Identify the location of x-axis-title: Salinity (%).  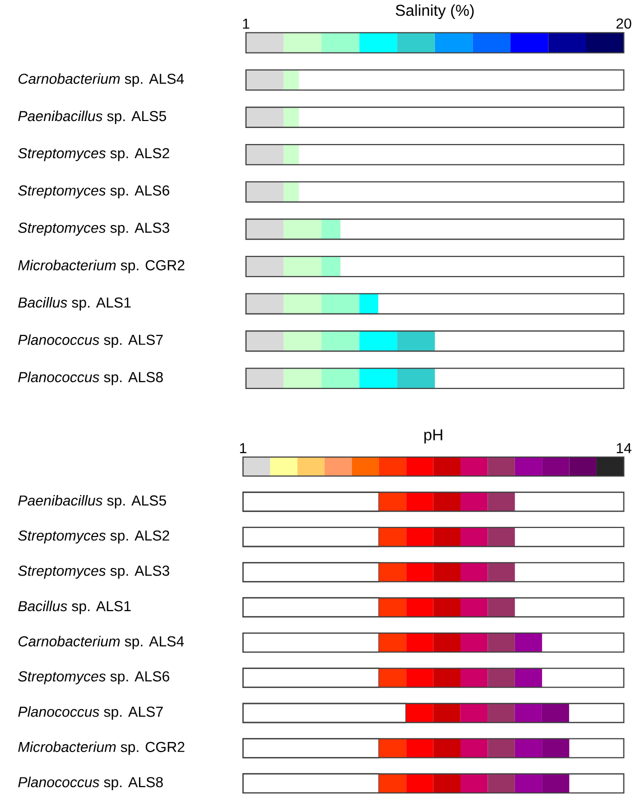
(435, 12).